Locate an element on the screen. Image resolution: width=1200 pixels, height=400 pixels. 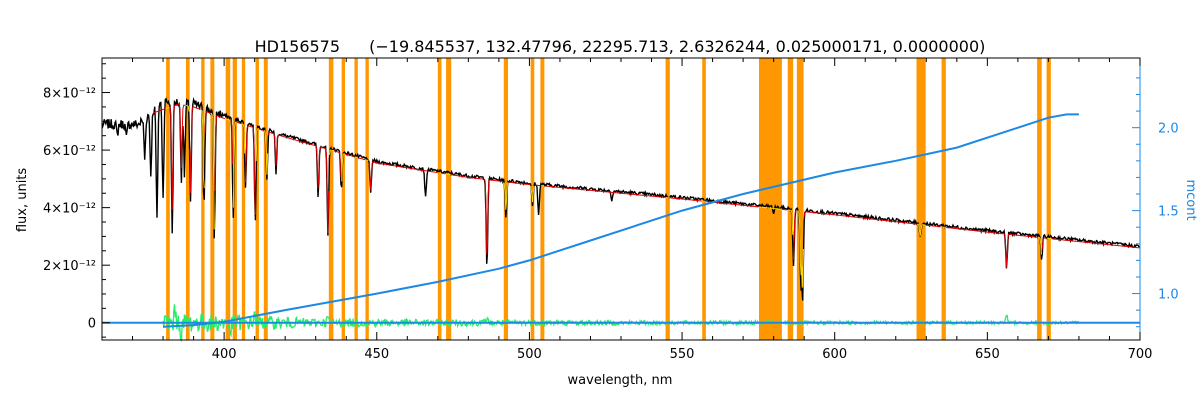
x-tick-label: 700 is located at coordinates (1140, 354).